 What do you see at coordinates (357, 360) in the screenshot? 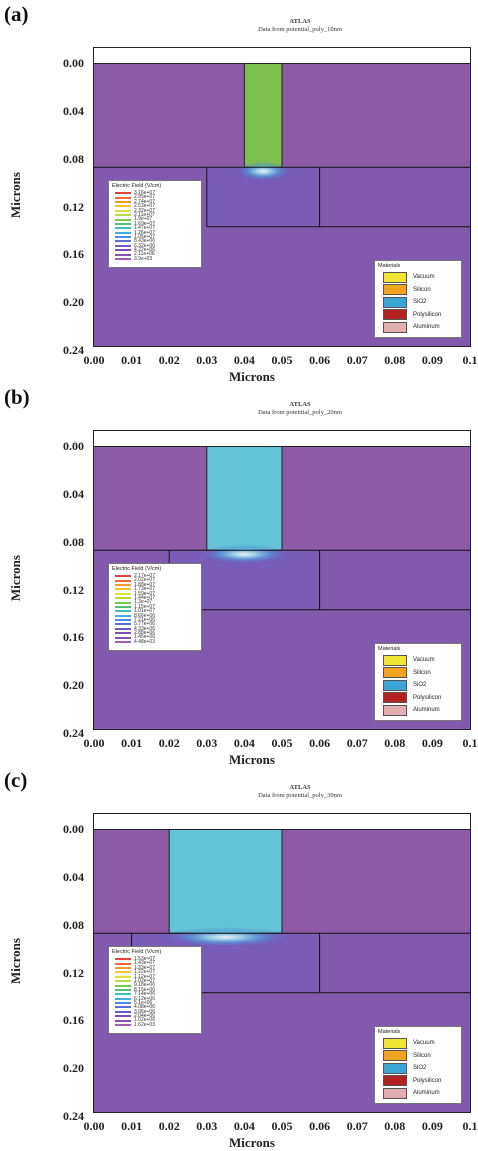
I see `x-tick-label: 0.07` at bounding box center [357, 360].